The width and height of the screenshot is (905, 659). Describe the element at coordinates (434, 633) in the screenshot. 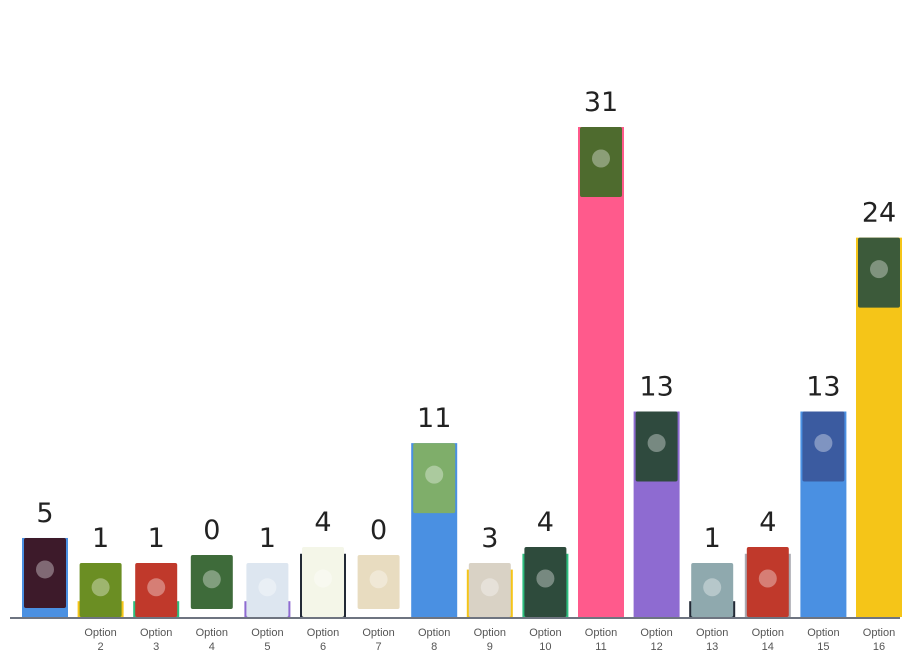

I see `tick-label-8-line1: Option` at that location.